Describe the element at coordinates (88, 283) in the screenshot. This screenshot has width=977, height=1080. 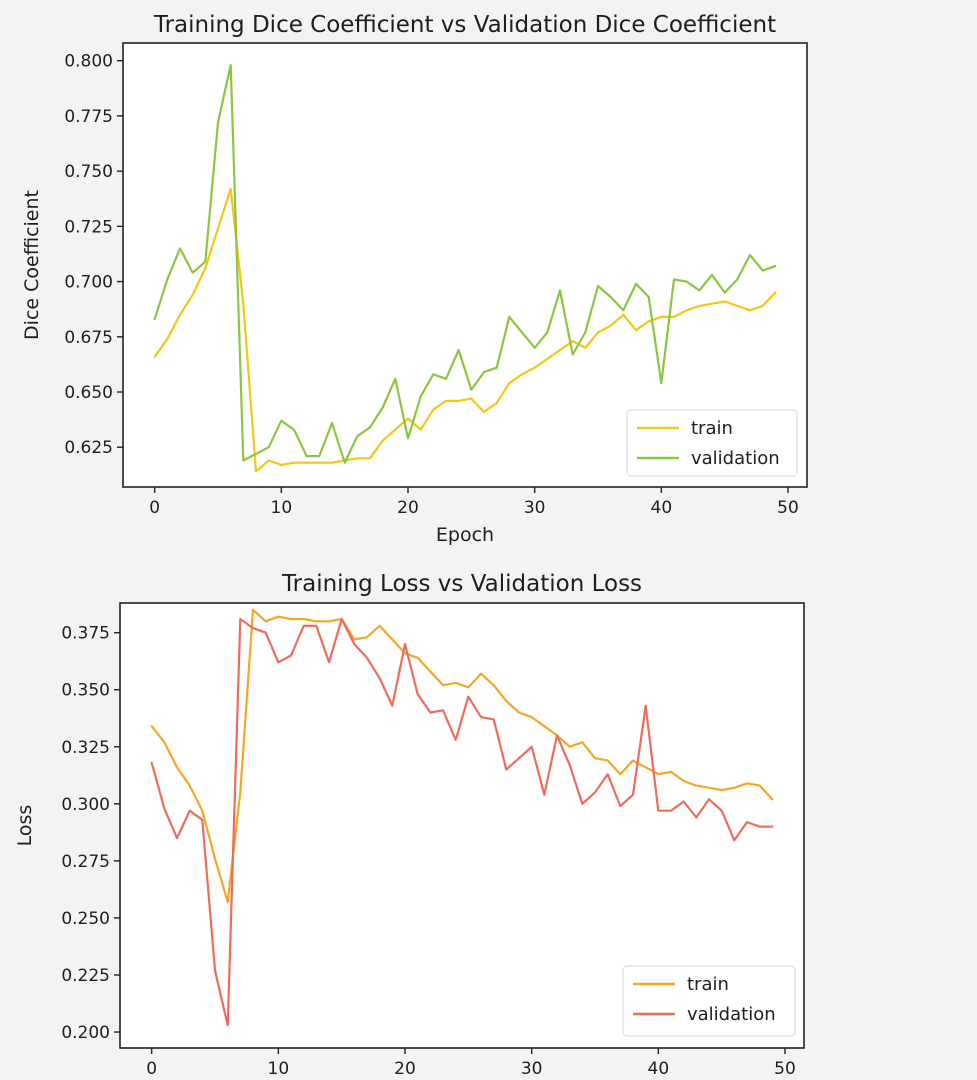
I see `y-tick-label: 0.700` at that location.